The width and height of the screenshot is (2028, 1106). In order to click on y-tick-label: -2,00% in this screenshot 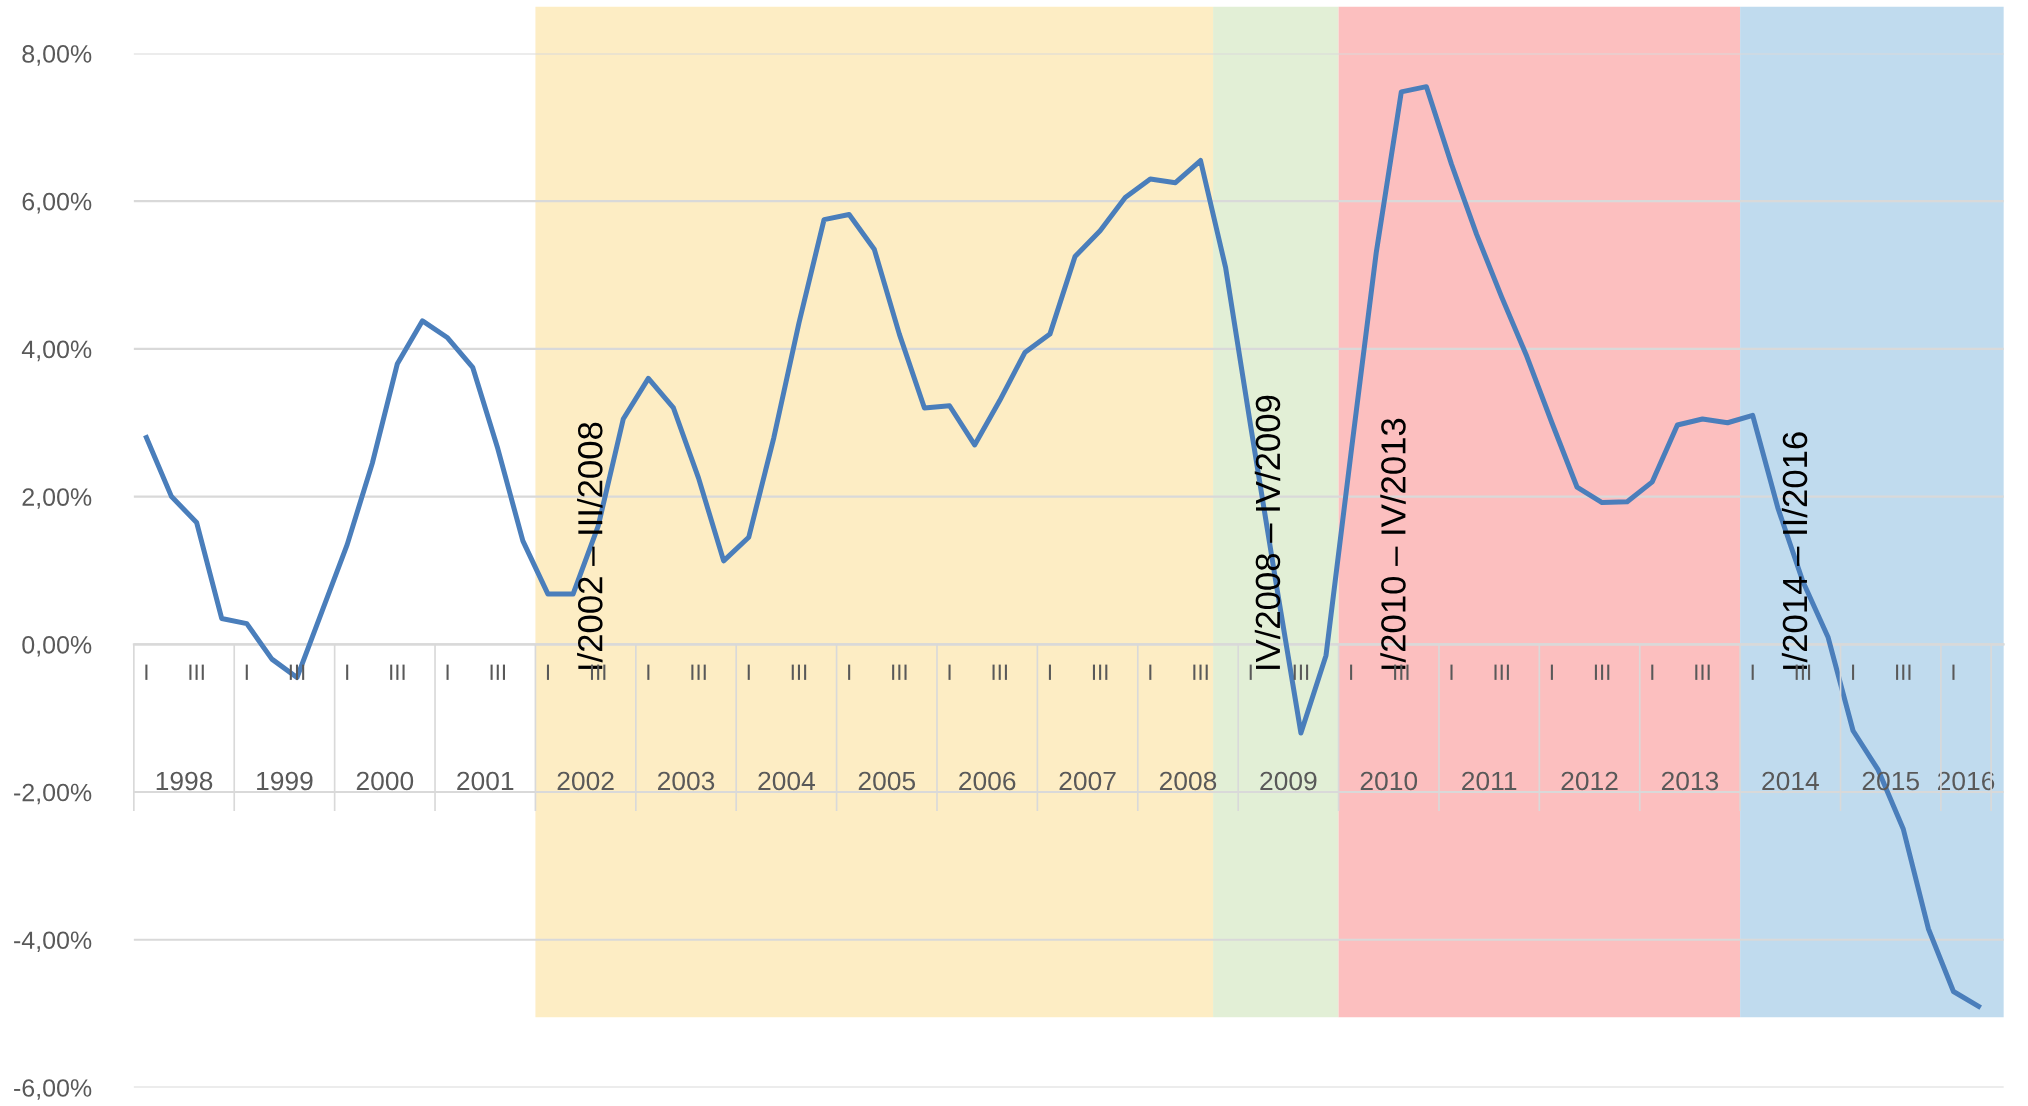, I will do `click(53, 794)`.